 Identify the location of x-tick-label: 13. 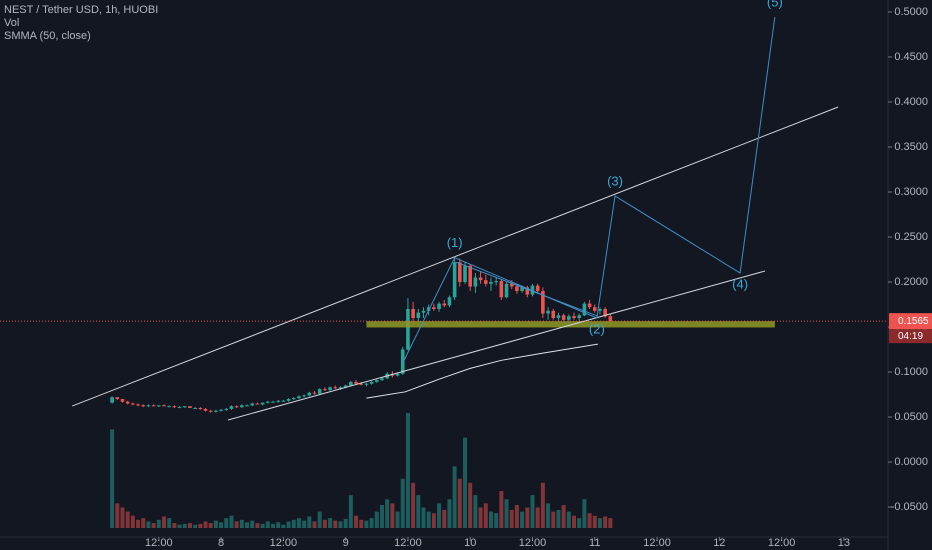
(844, 543).